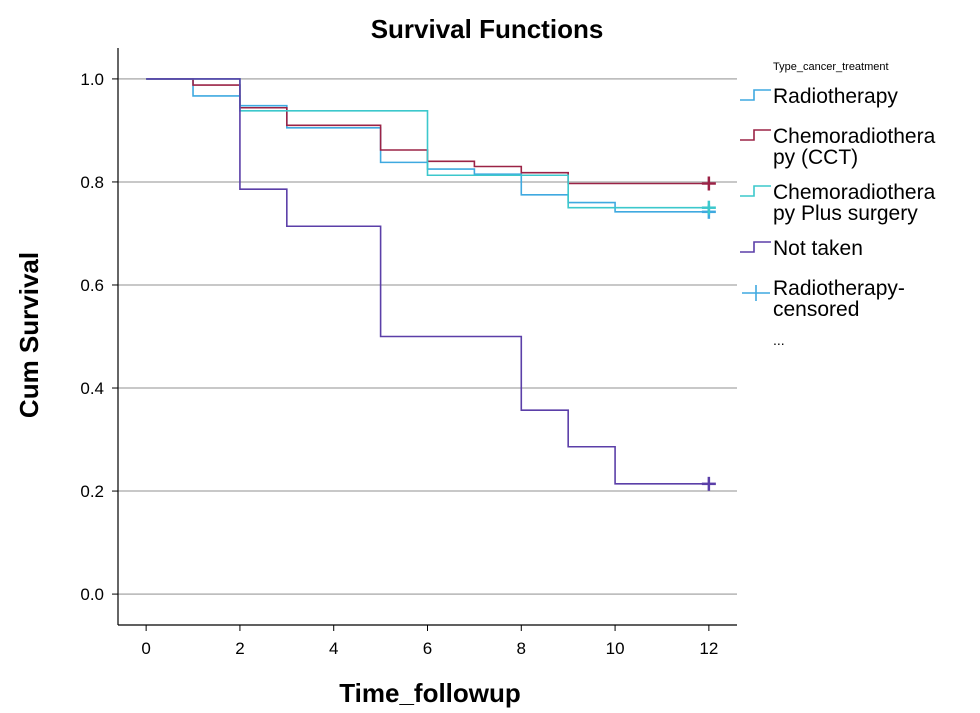 The width and height of the screenshot is (980, 713). Describe the element at coordinates (92, 388) in the screenshot. I see `y-tick-label: 0.4` at that location.